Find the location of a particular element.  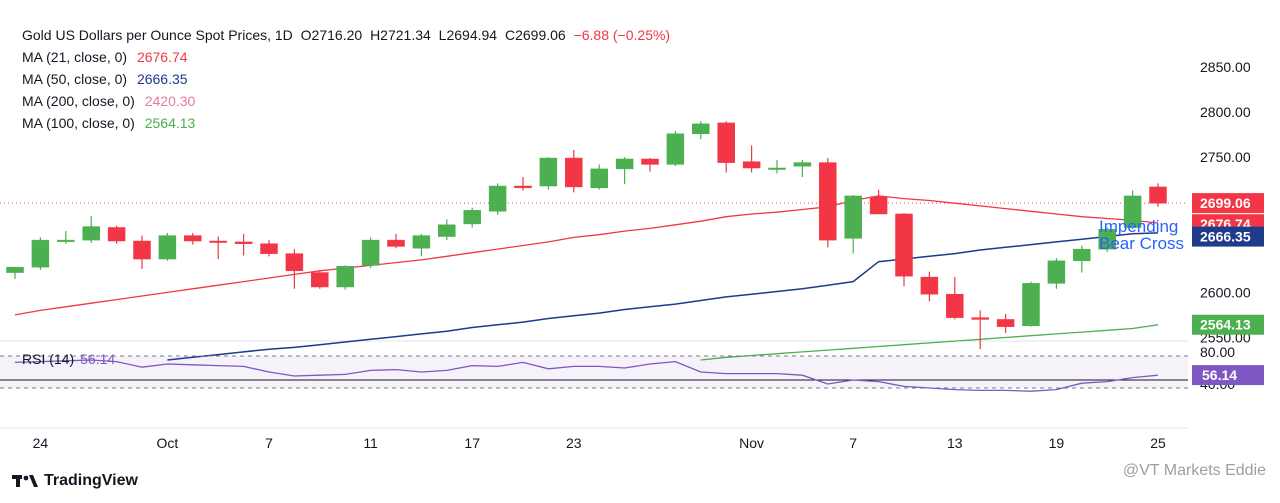

high-value: H2721.34 is located at coordinates (400, 35).